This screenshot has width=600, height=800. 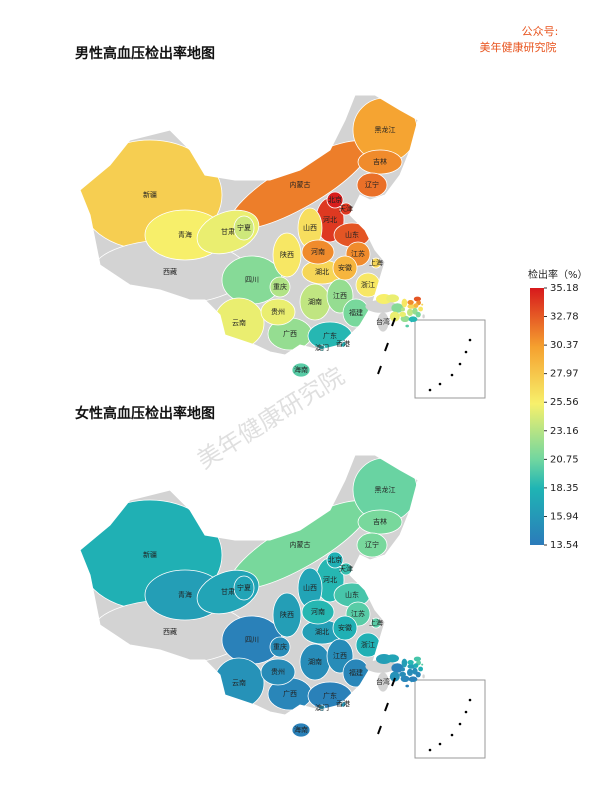 What do you see at coordinates (170, 271) in the screenshot?
I see `province-label: 西藏` at bounding box center [170, 271].